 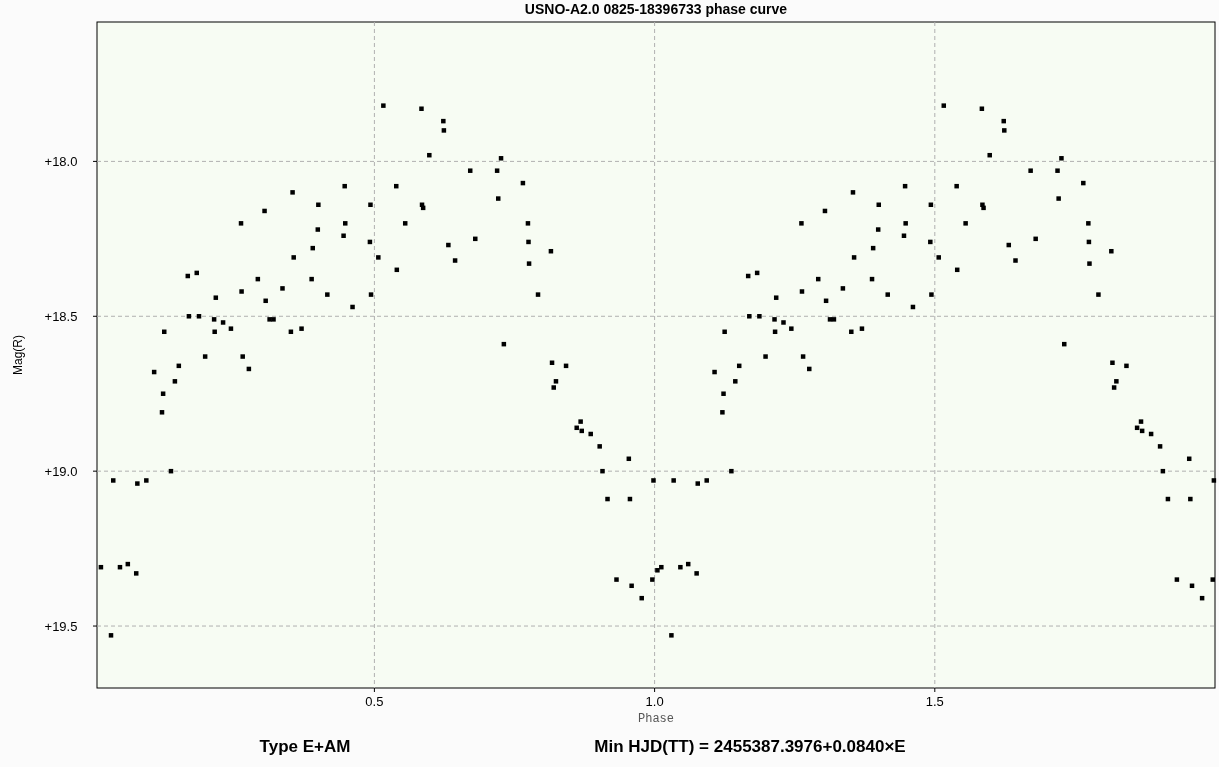 What do you see at coordinates (61, 627) in the screenshot?
I see `y-tick-label: +19.5` at bounding box center [61, 627].